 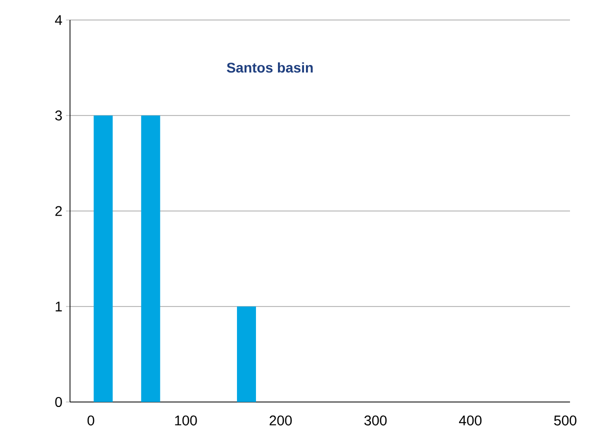 I want to click on x-tick-label: 500, so click(x=565, y=421).